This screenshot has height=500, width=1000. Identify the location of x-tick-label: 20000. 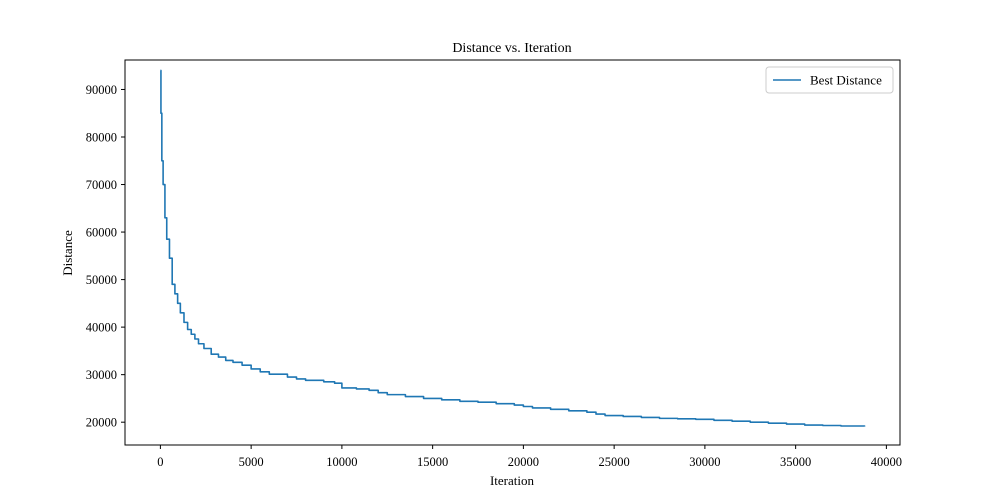
(523, 462).